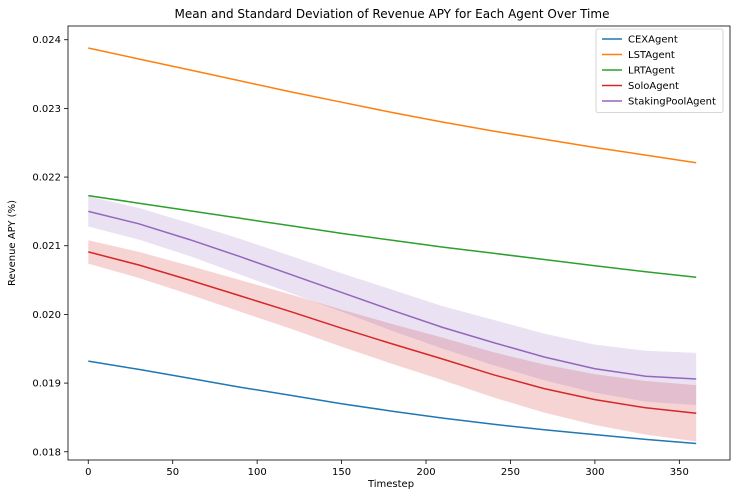 This screenshot has width=733, height=496. I want to click on x-tick-label: 150, so click(341, 472).